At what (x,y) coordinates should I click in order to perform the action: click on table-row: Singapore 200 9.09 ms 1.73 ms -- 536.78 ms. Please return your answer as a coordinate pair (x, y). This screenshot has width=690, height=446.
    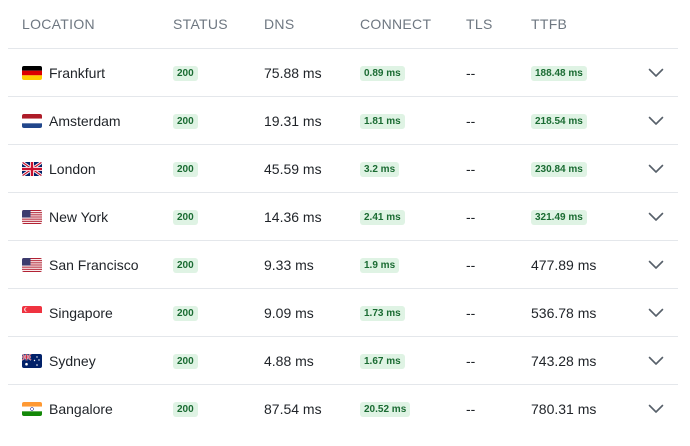
    Looking at the image, I should click on (343, 312).